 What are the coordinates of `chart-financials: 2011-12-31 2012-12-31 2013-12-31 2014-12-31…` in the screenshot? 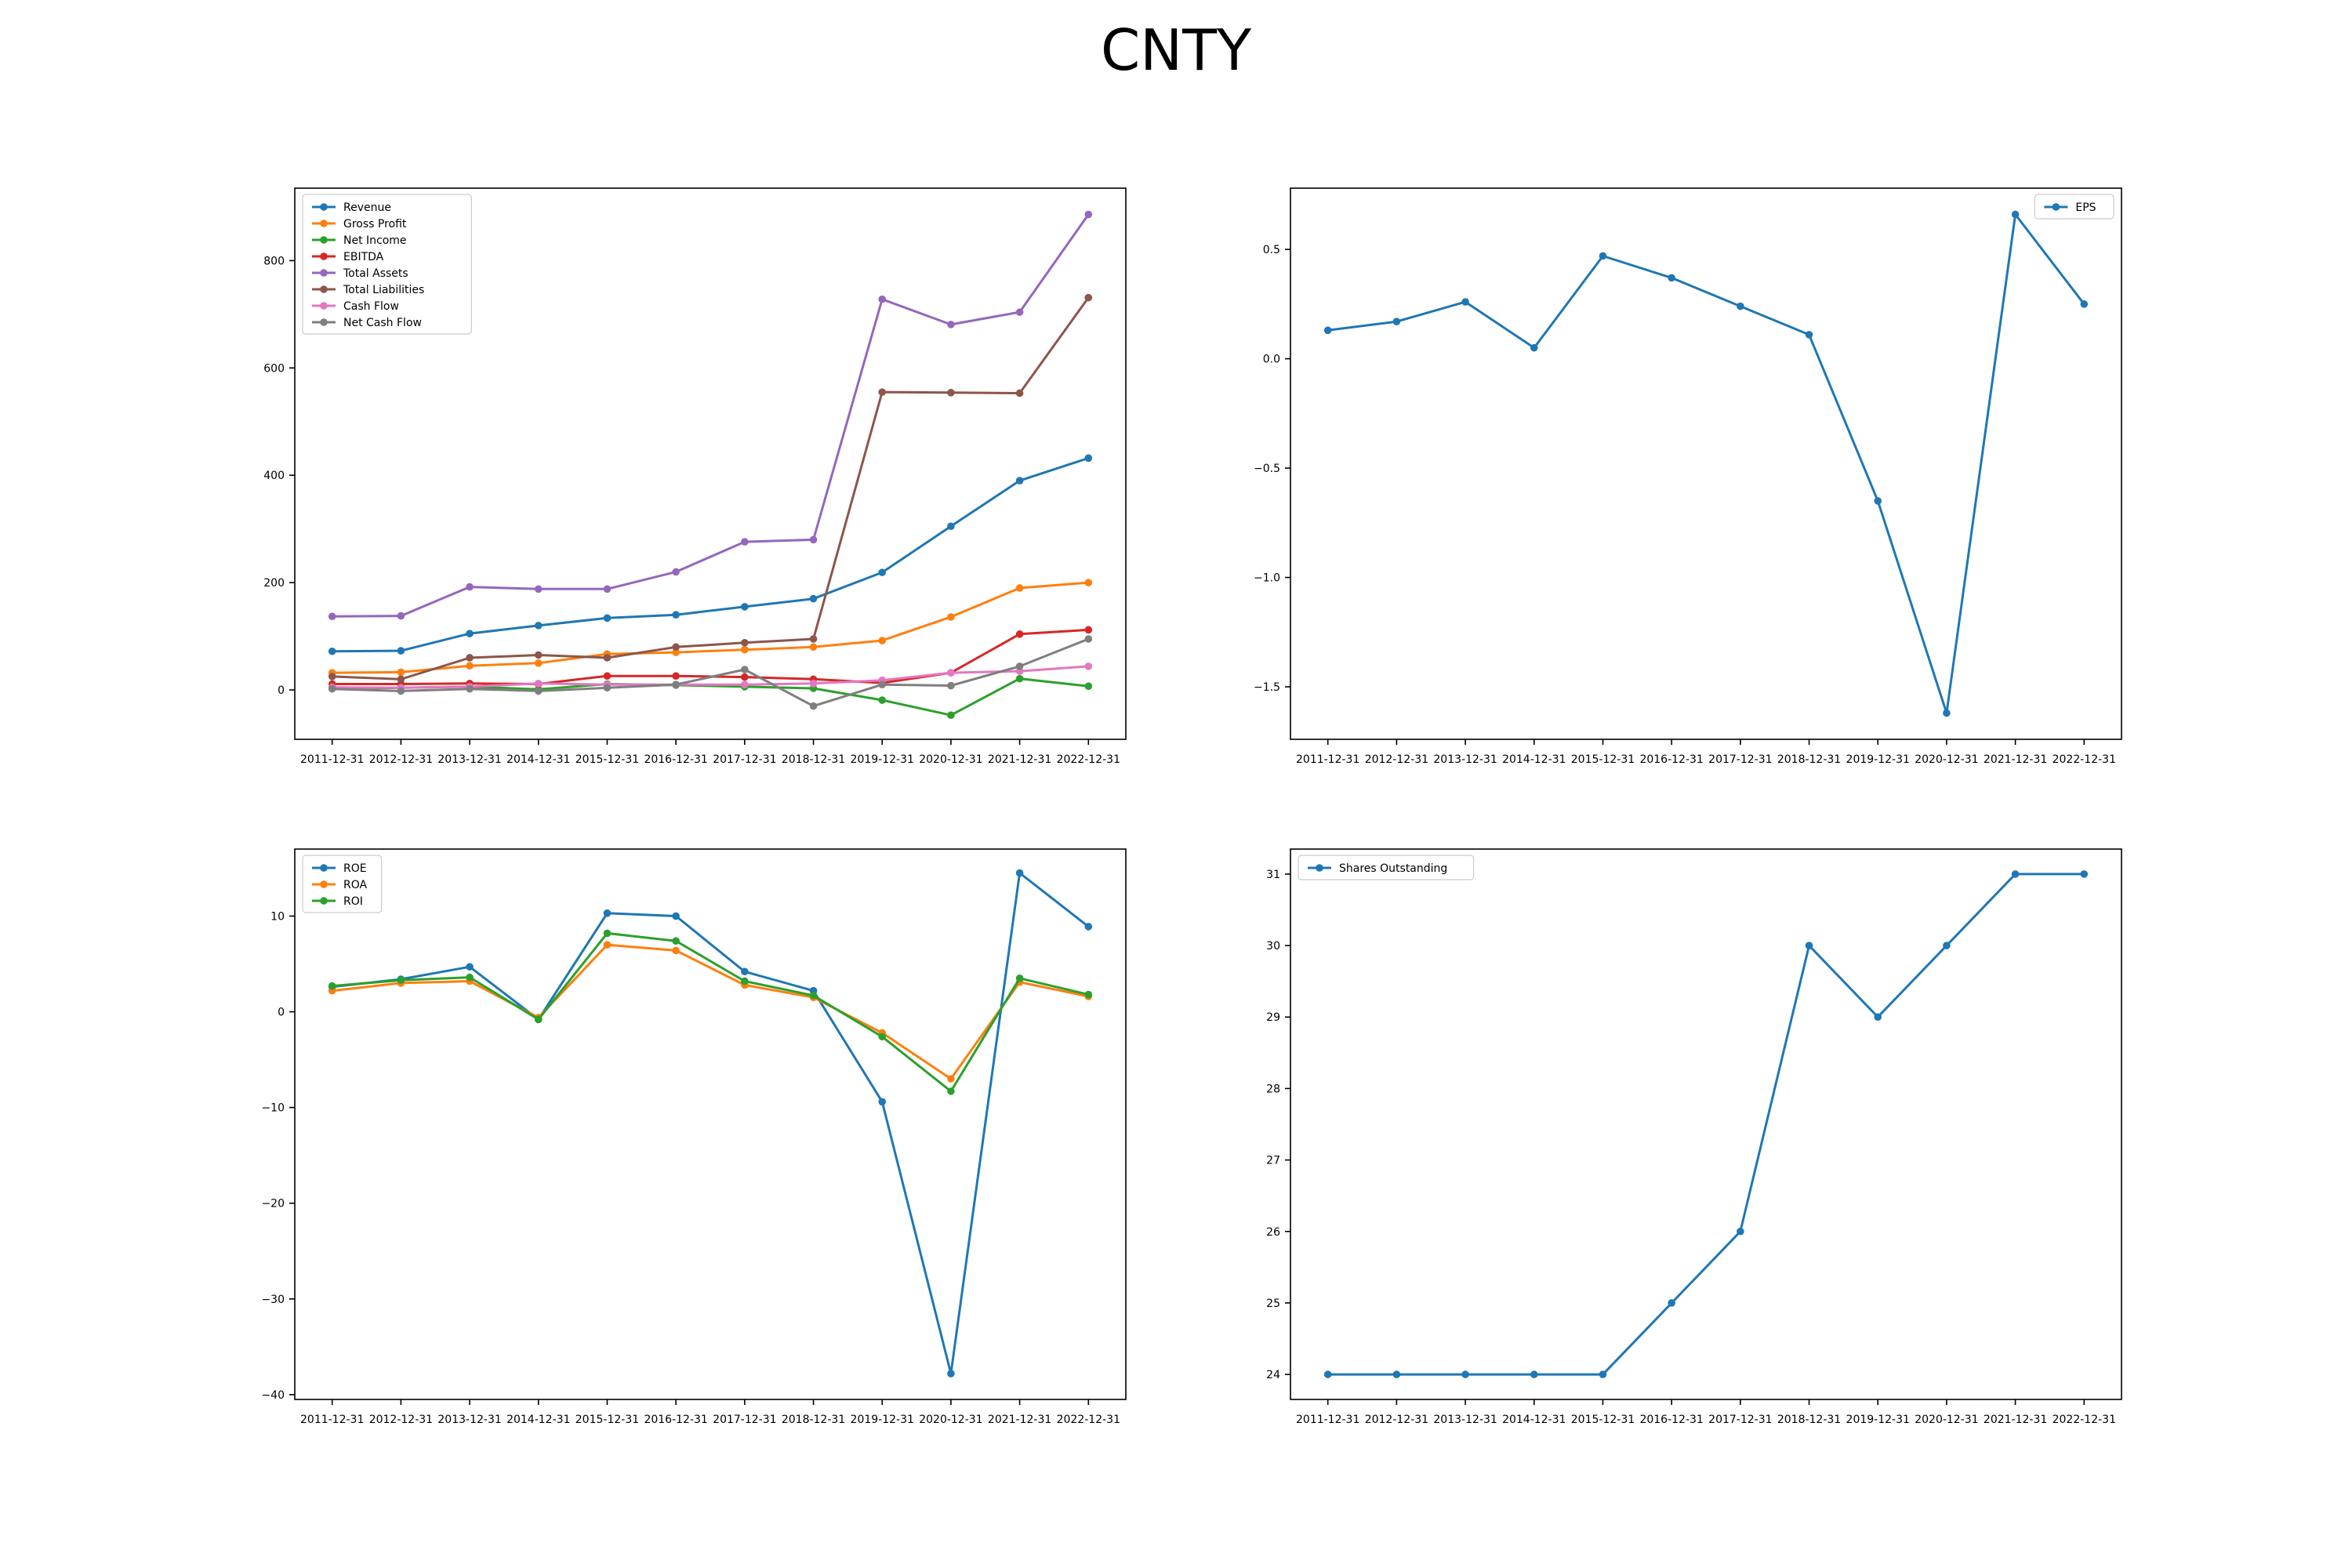 It's located at (695, 476).